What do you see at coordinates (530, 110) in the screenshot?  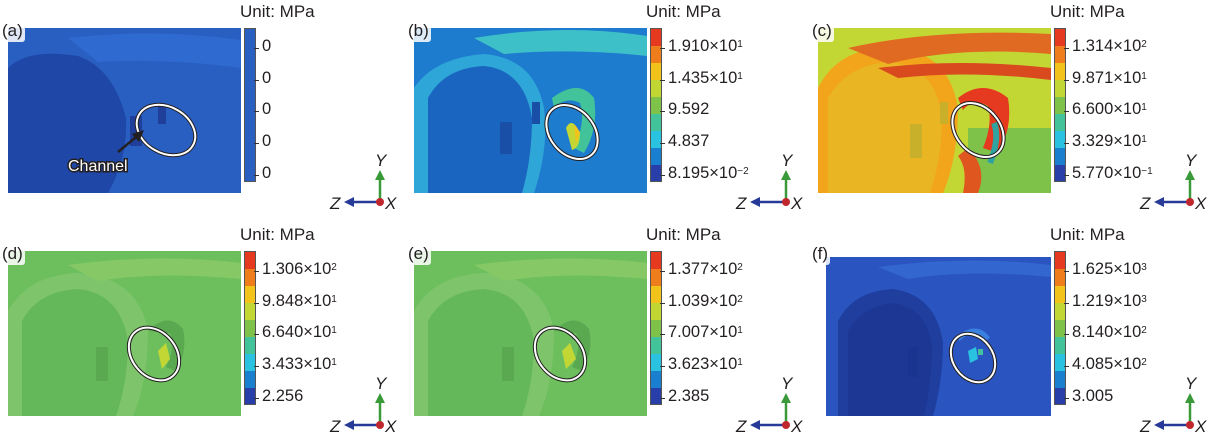 I see `stress-map-b` at bounding box center [530, 110].